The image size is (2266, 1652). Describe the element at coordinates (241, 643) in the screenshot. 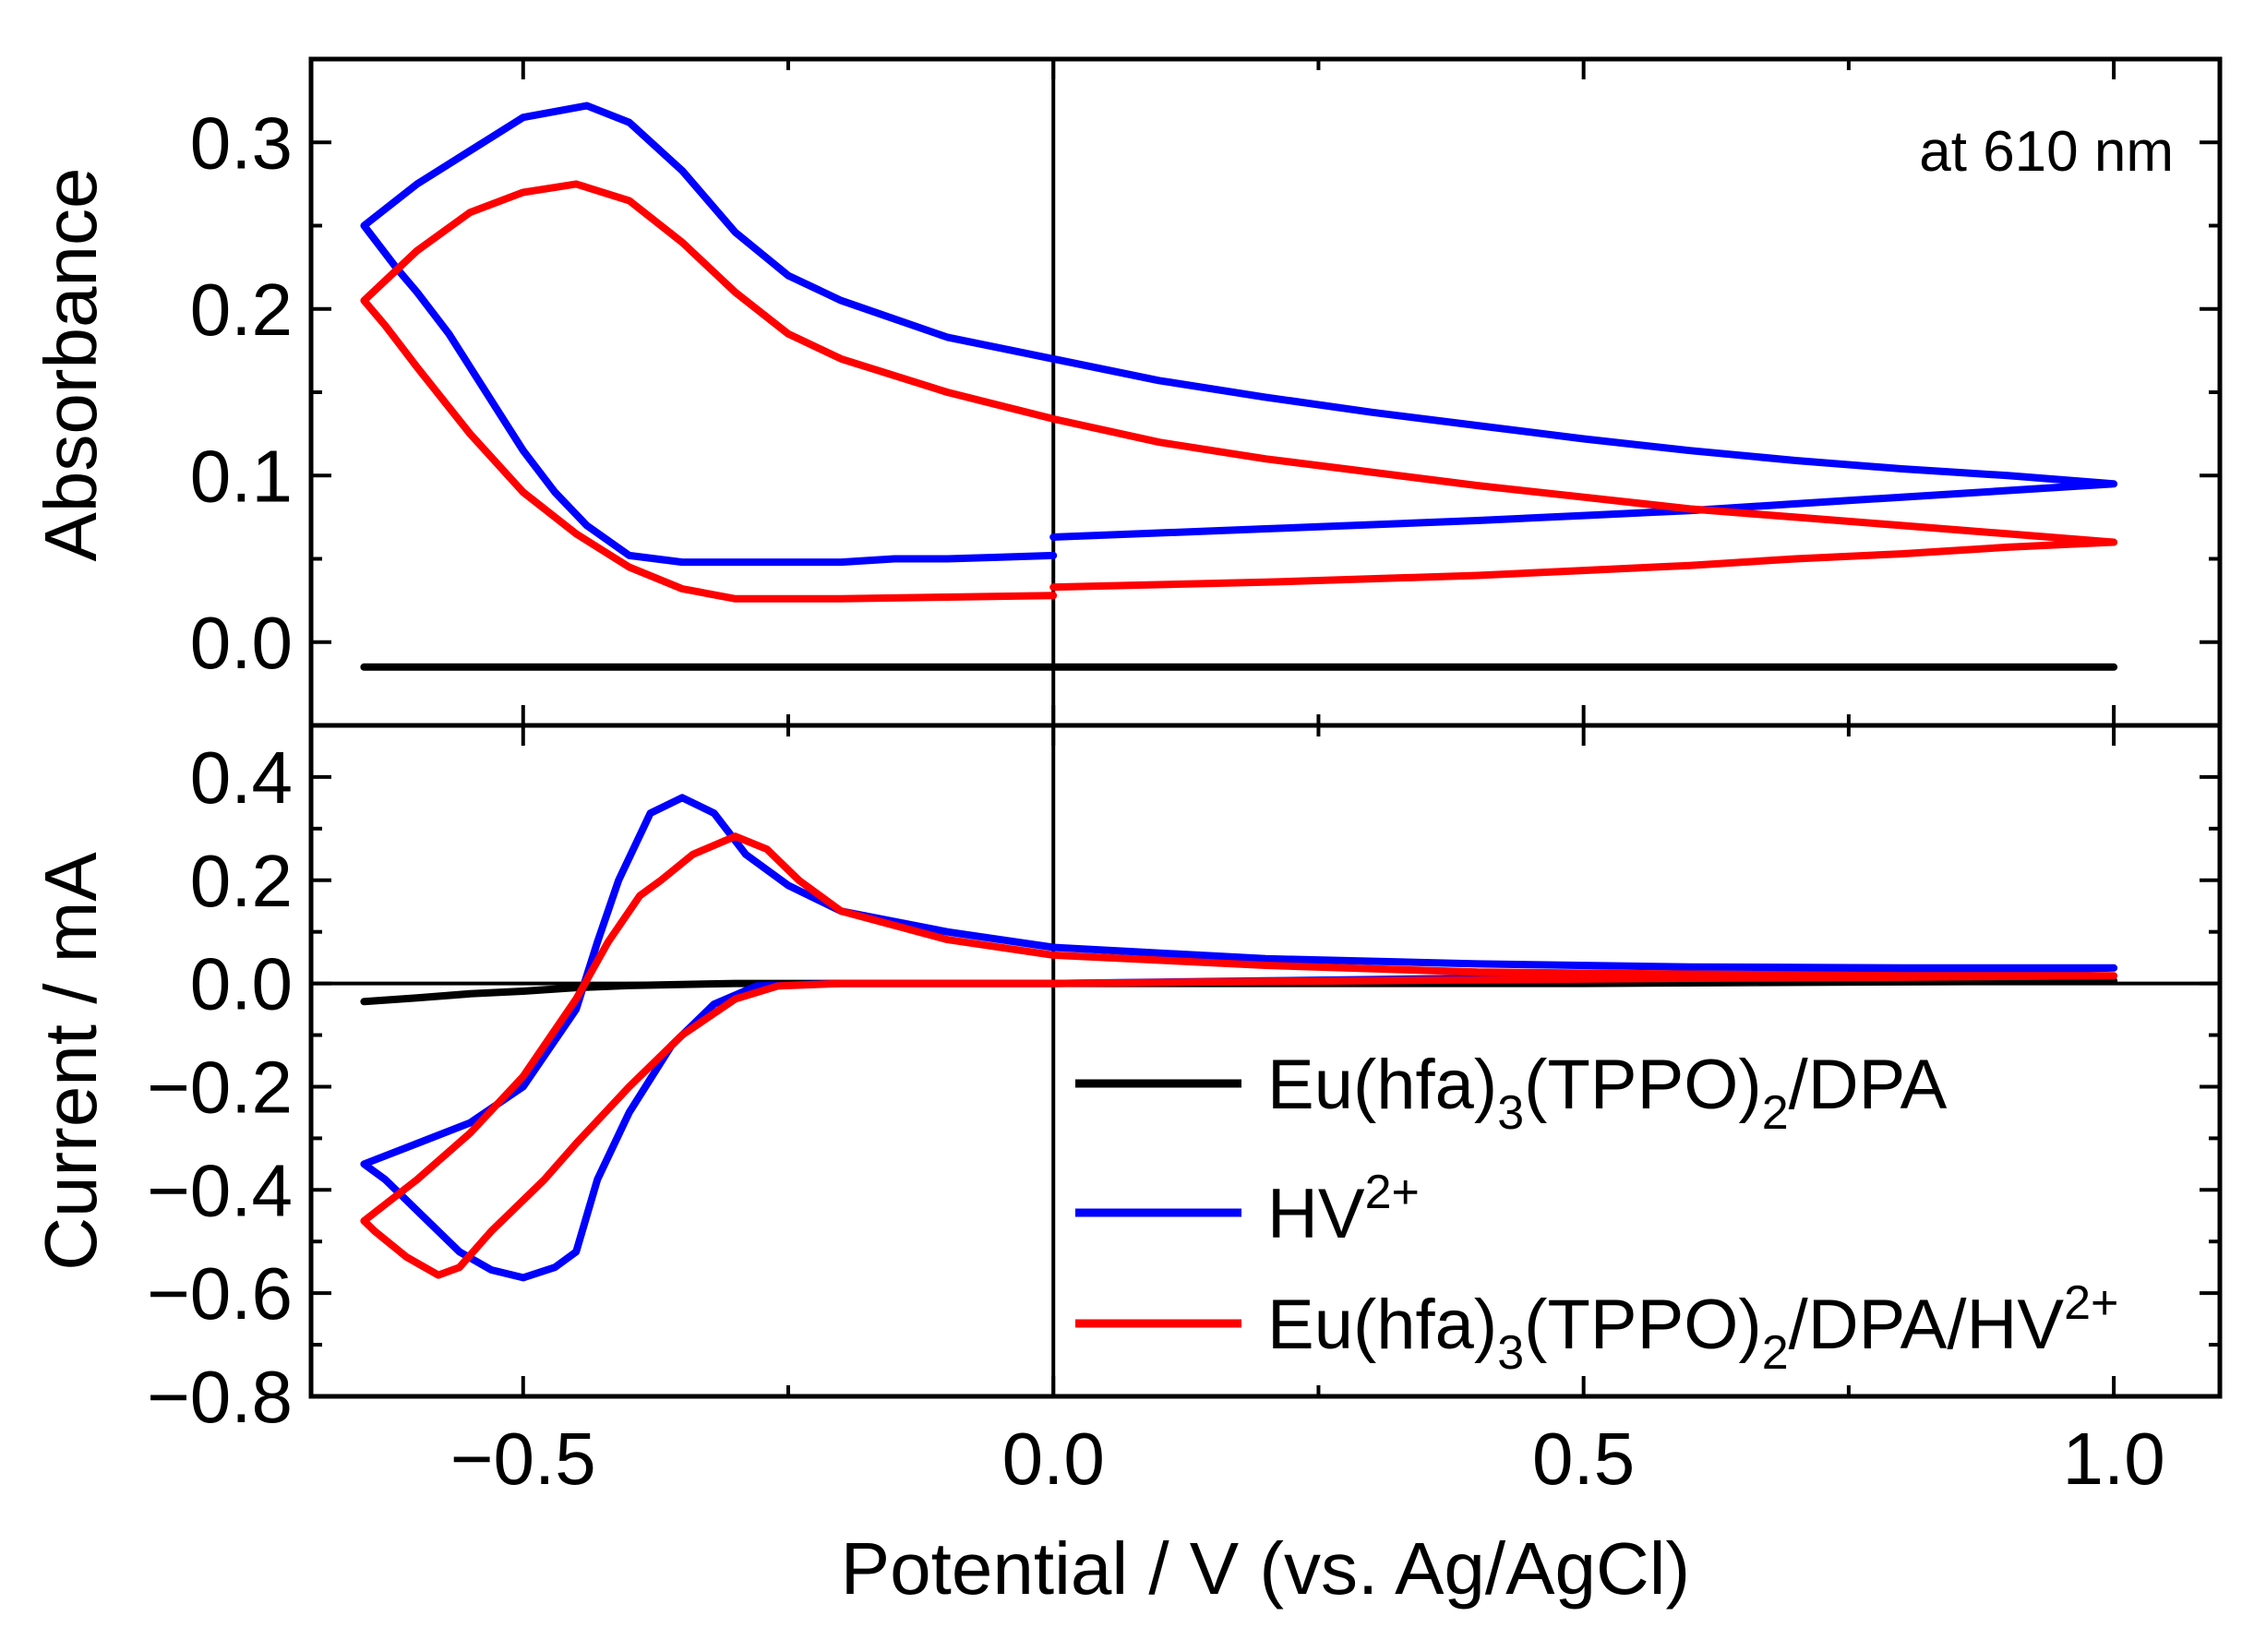

I see `top-y-tick-label: 0.0` at that location.